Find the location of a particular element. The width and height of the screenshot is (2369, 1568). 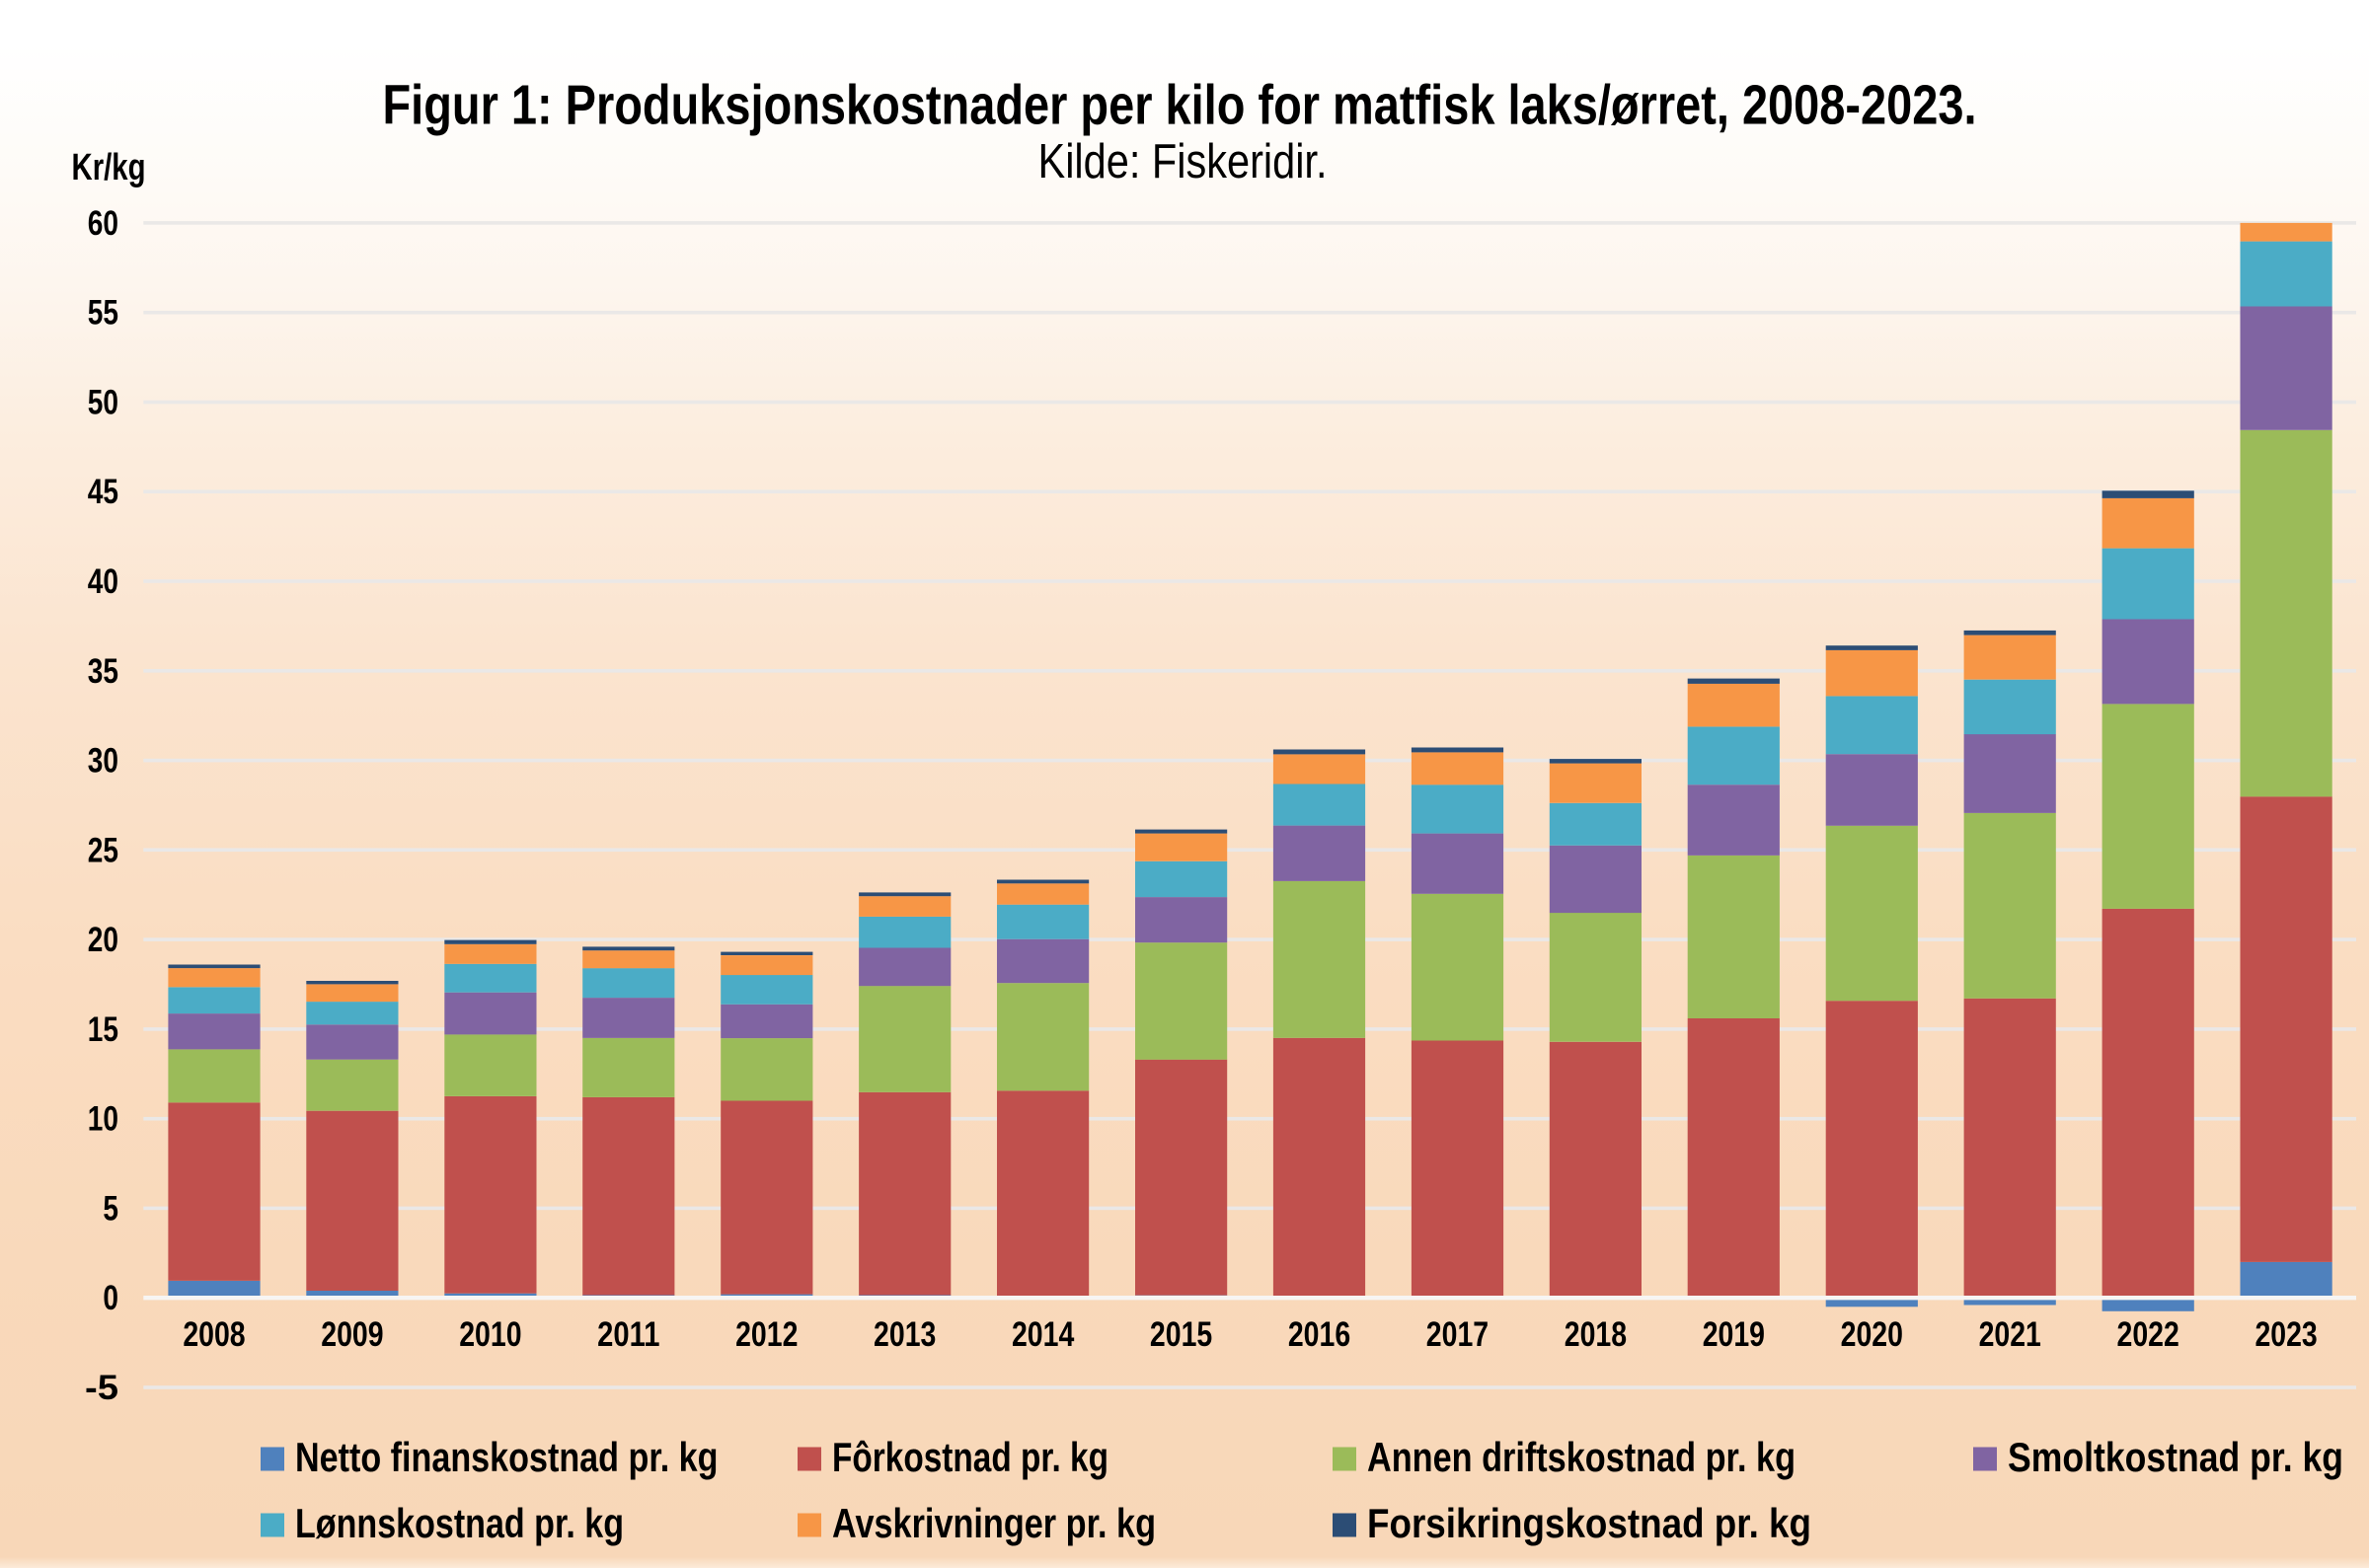

svg-text: Kr/kg is located at coordinates (109, 167).